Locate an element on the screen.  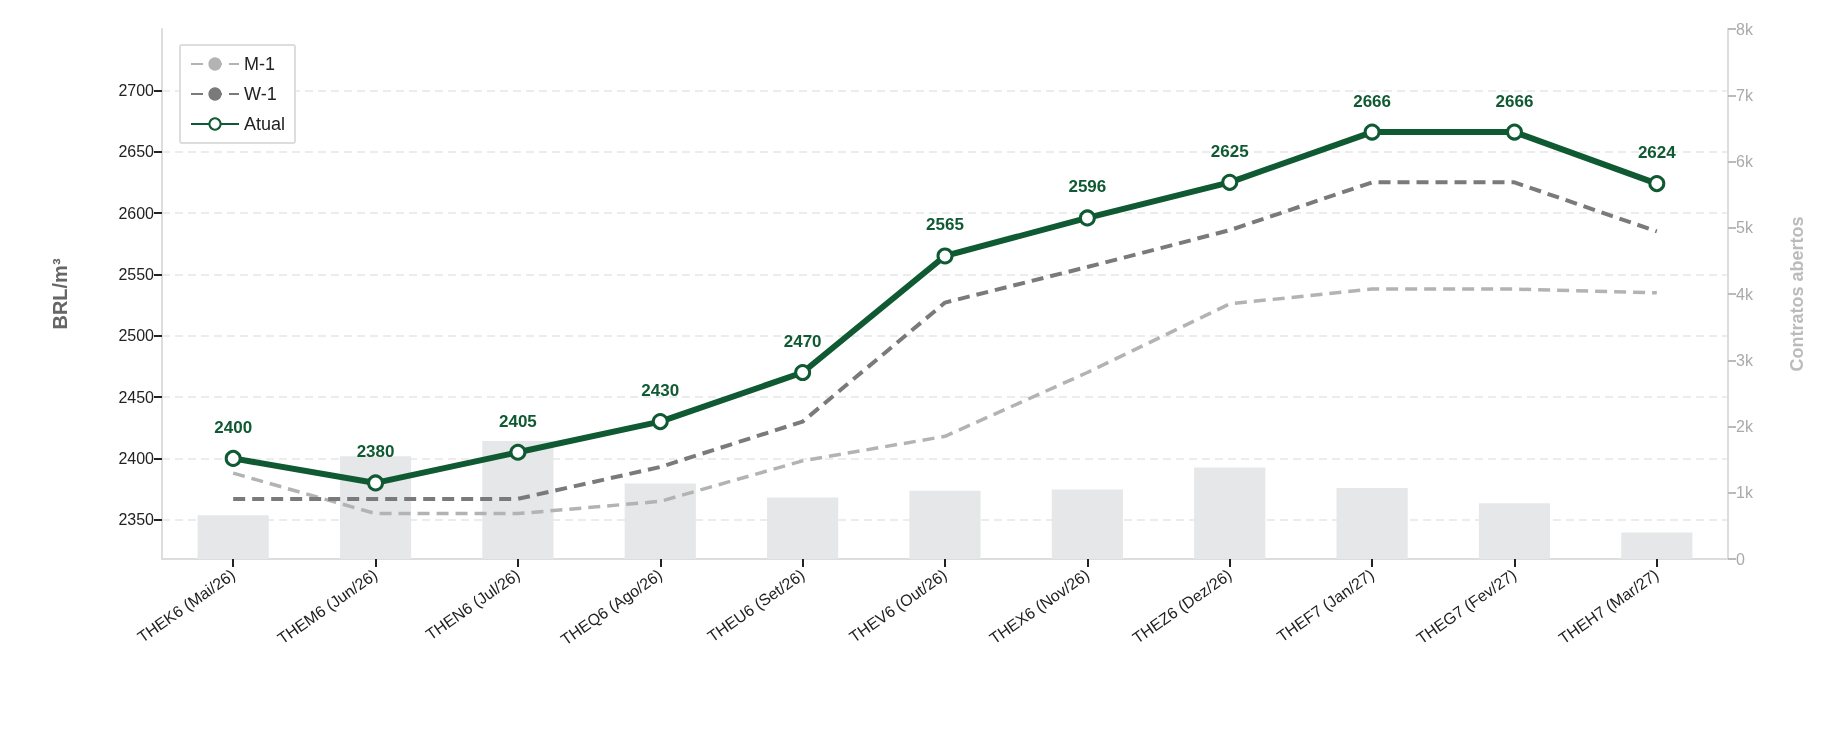
data-label: 2565 is located at coordinates (945, 225).